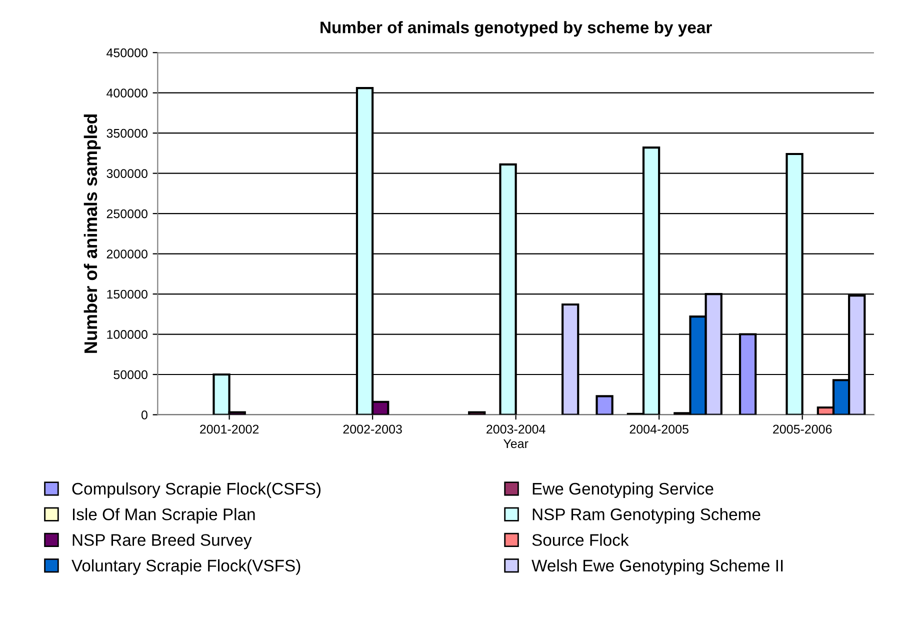 Image resolution: width=901 pixels, height=619 pixels. I want to click on legend-label: Welsh Ewe Genotyping Scheme II, so click(657, 567).